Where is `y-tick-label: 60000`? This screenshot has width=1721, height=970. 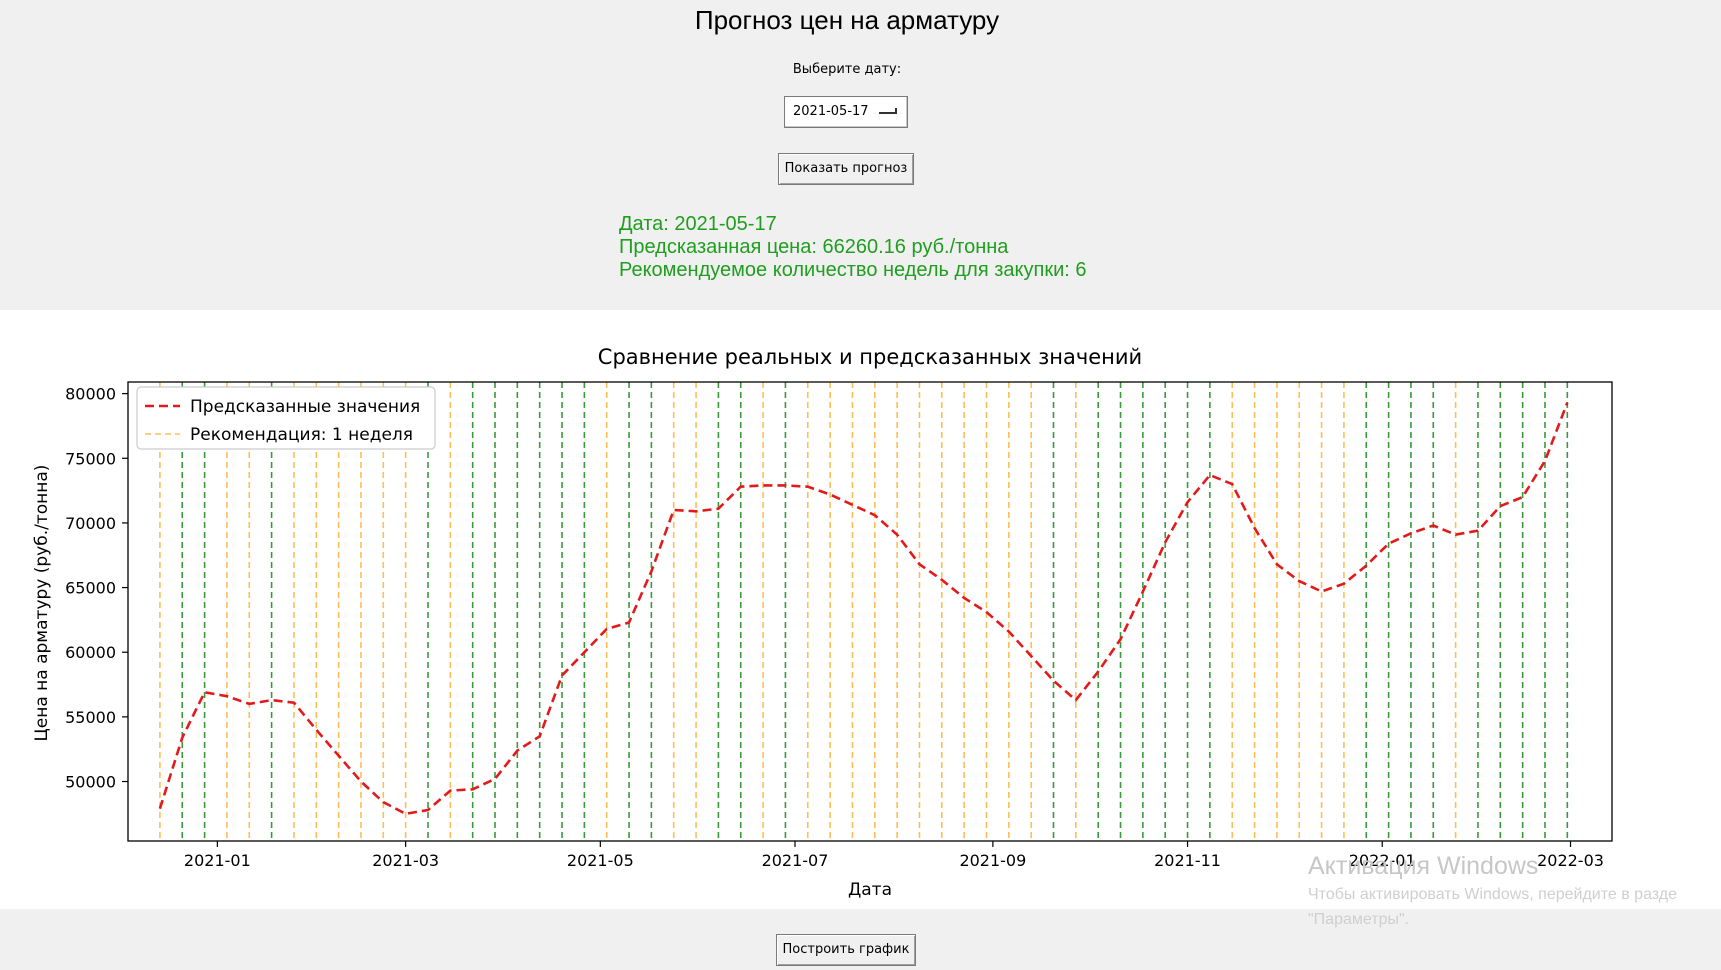 y-tick-label: 60000 is located at coordinates (90, 652).